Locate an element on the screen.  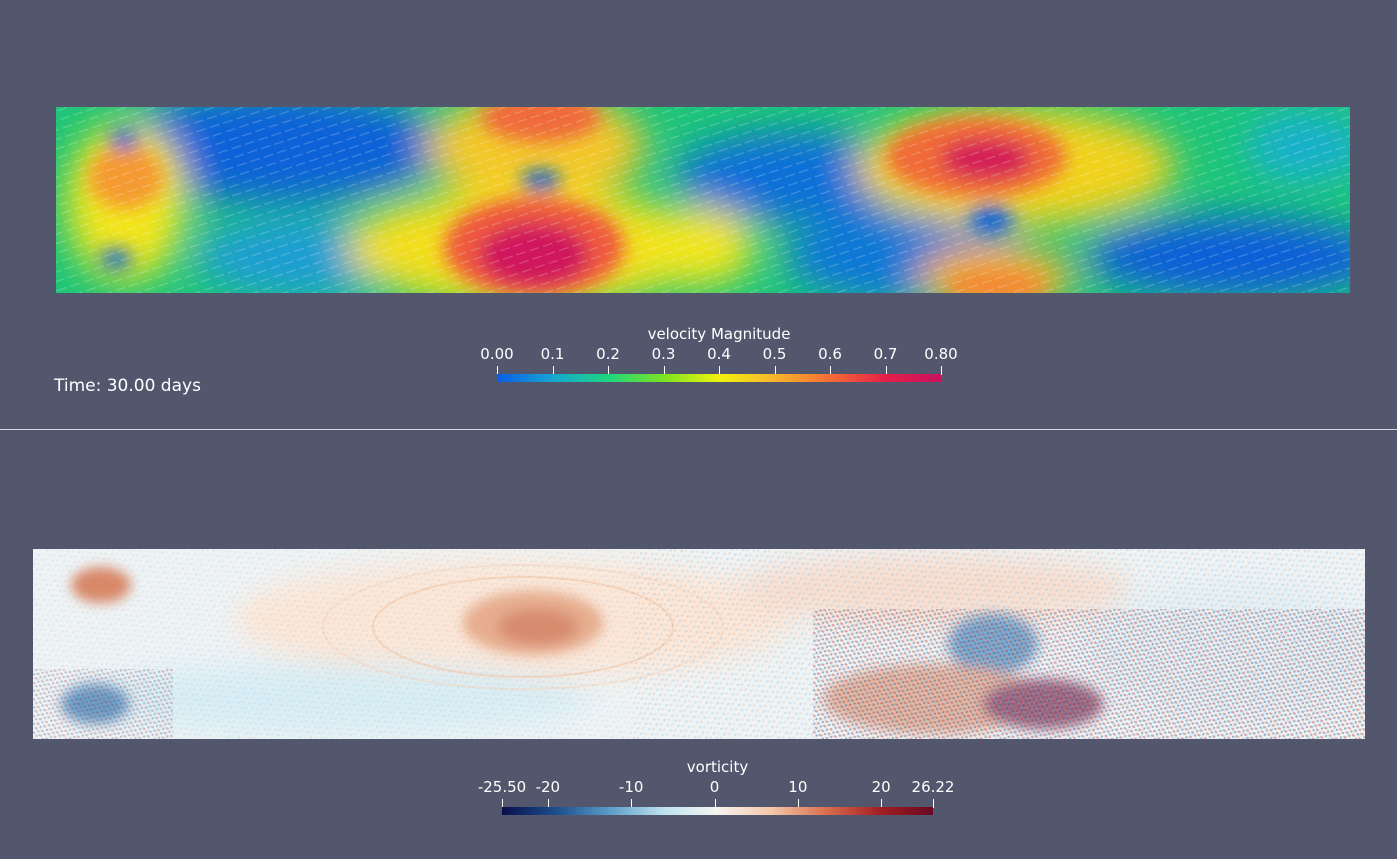
velocity-tick-label: 0.1 is located at coordinates (552, 354).